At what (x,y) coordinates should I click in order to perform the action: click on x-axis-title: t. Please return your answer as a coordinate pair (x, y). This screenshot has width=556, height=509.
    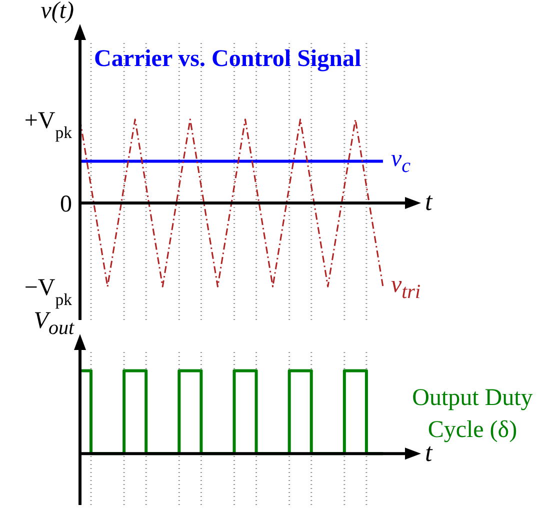
    Looking at the image, I should click on (428, 201).